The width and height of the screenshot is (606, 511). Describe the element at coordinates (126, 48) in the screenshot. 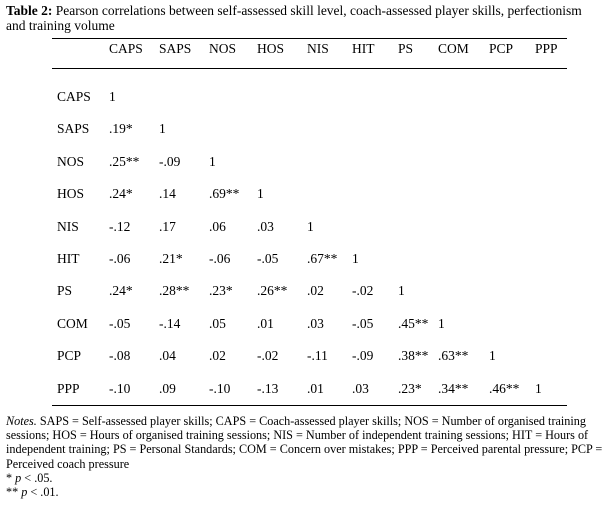

I see `column-header: CAPS` at that location.